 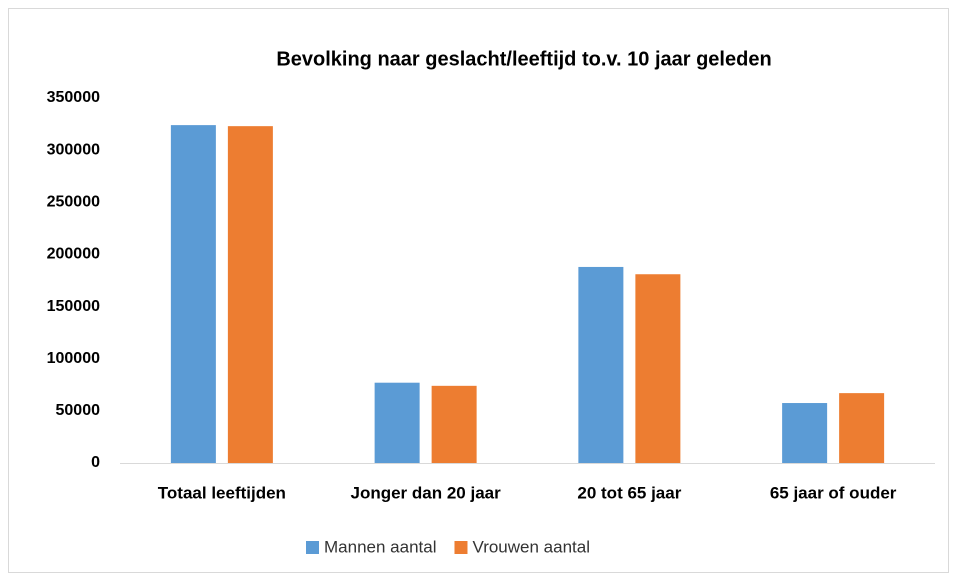 What do you see at coordinates (73, 149) in the screenshot?
I see `y-tick-label: 300000` at bounding box center [73, 149].